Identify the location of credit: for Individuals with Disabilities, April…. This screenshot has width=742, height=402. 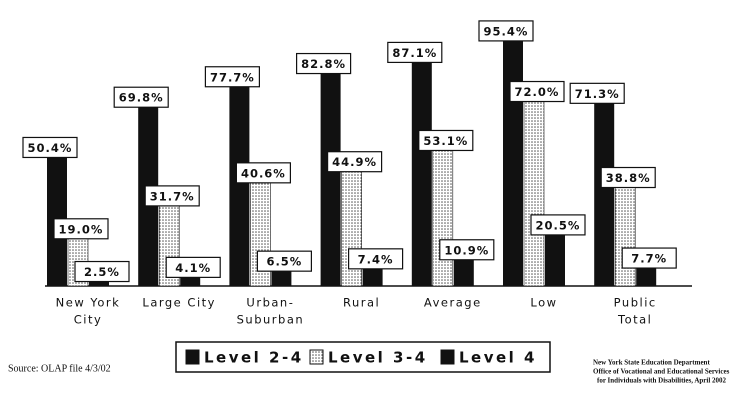
(662, 381).